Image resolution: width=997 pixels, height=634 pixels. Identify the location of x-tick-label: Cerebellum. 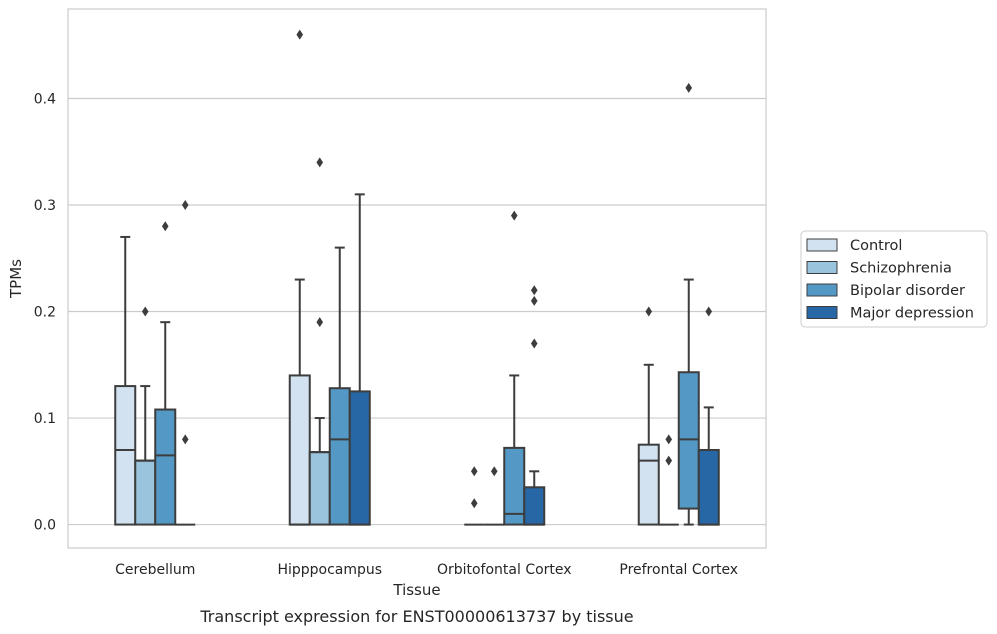
(155, 570).